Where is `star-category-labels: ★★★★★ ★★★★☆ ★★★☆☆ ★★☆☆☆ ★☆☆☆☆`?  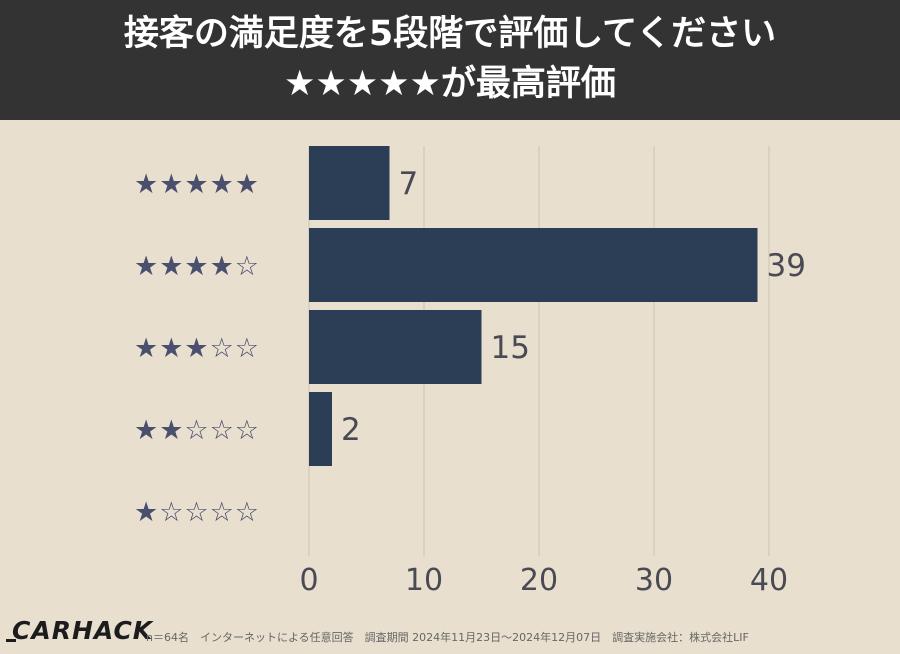
star-category-labels: ★★★★★ ★★★★☆ ★★★☆☆ ★★☆☆☆ ★☆☆☆☆ is located at coordinates (197, 348).